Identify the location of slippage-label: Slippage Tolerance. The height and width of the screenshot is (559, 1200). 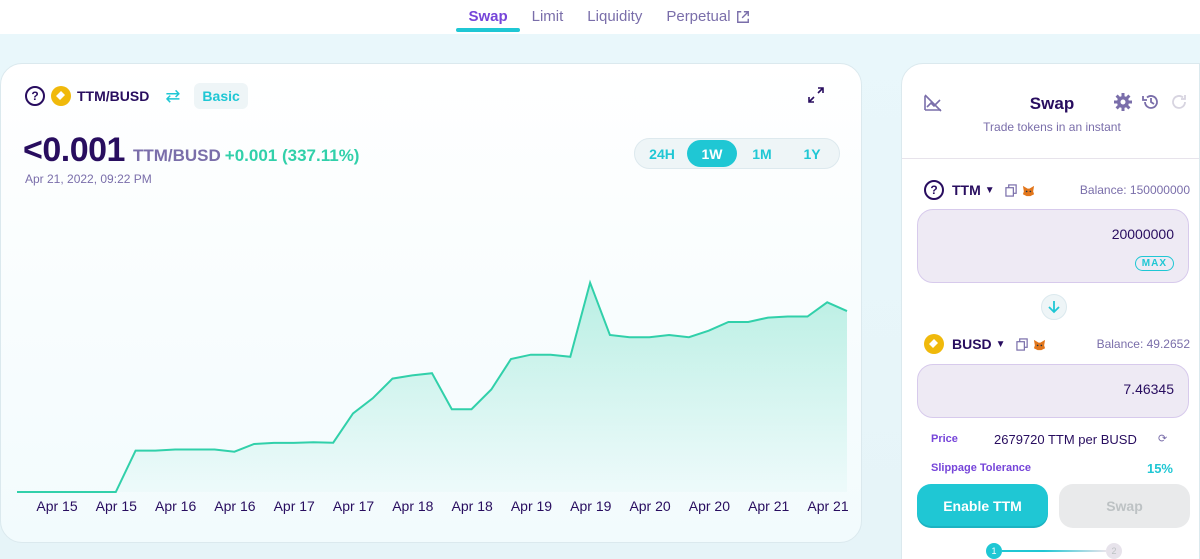
(981, 468).